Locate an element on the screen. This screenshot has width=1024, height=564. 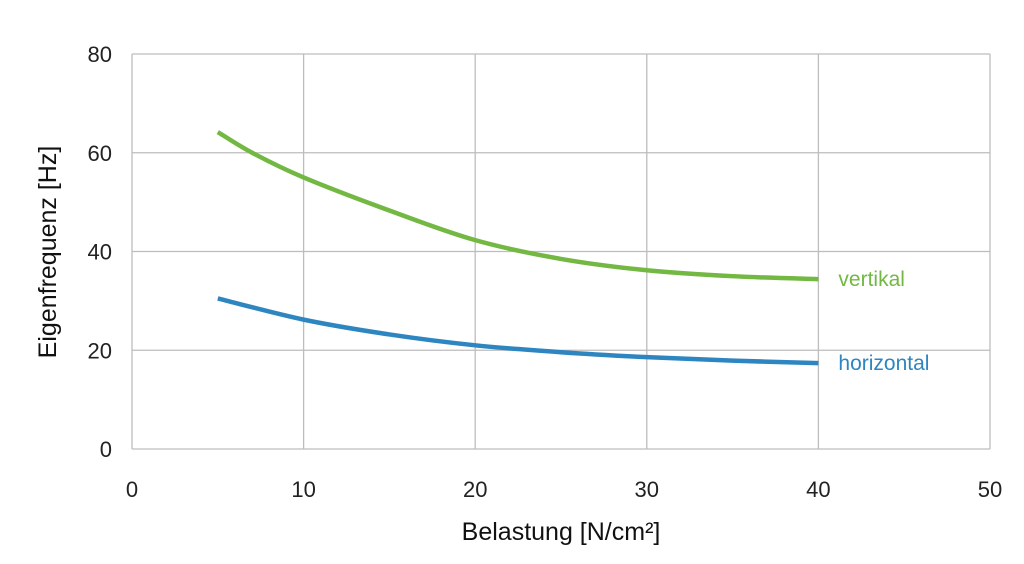
x-tick-label: 10 is located at coordinates (303, 489).